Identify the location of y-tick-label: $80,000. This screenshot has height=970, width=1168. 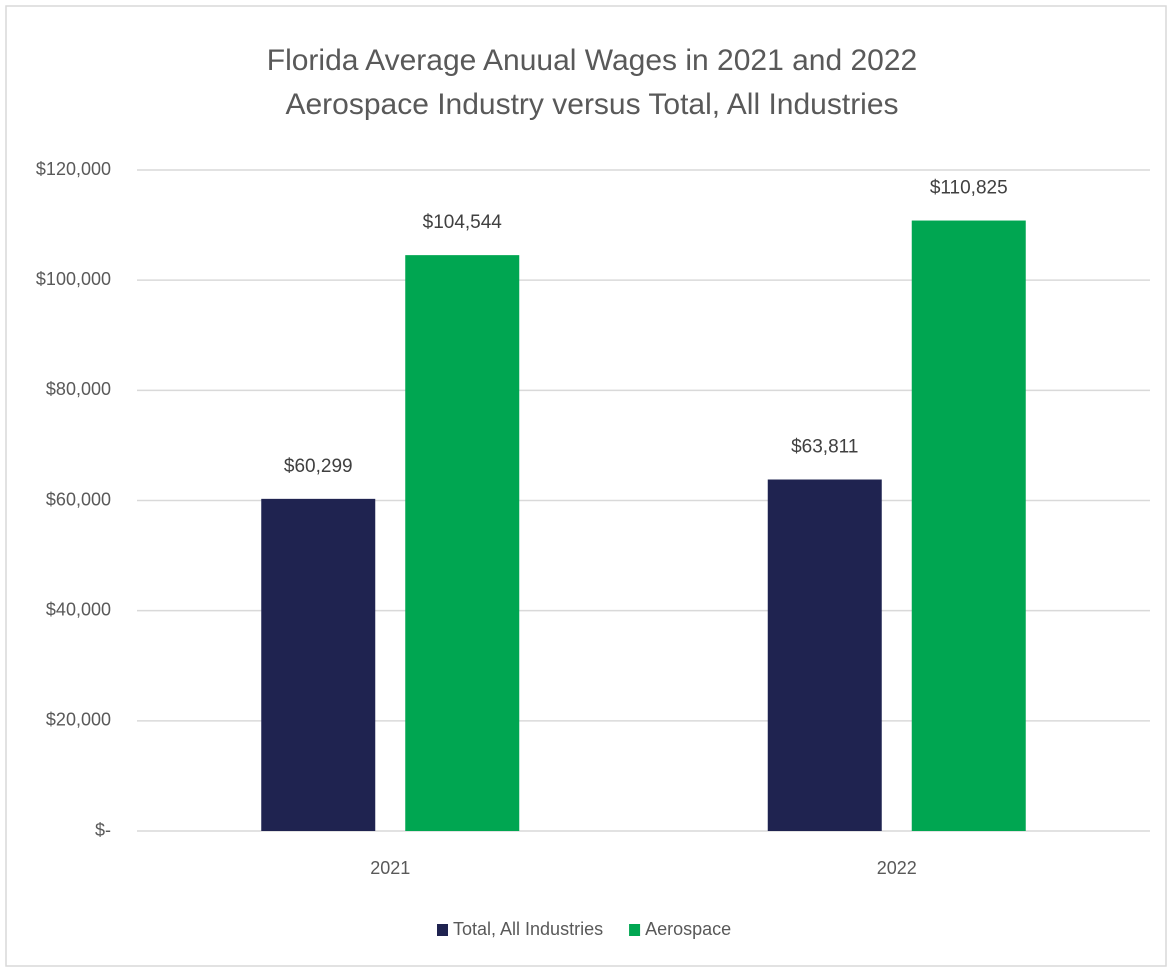
(78, 389).